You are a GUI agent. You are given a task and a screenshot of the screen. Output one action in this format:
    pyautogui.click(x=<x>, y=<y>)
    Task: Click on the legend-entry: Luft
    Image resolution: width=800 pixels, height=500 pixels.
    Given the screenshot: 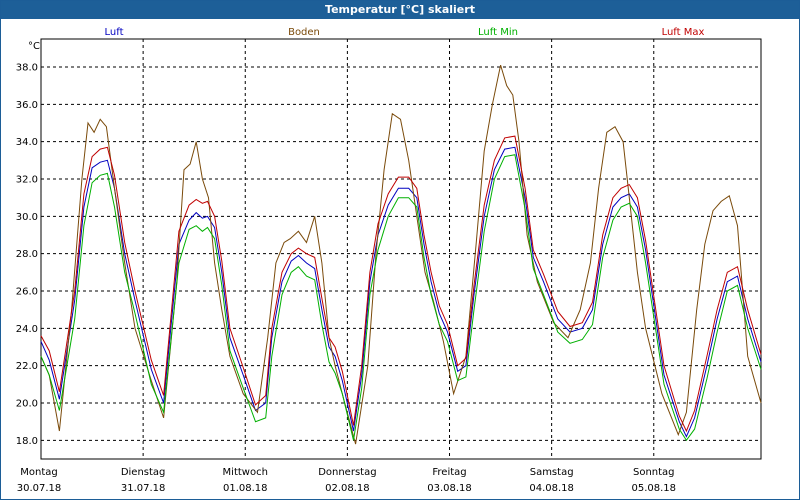 What is the action you would take?
    pyautogui.click(x=114, y=32)
    